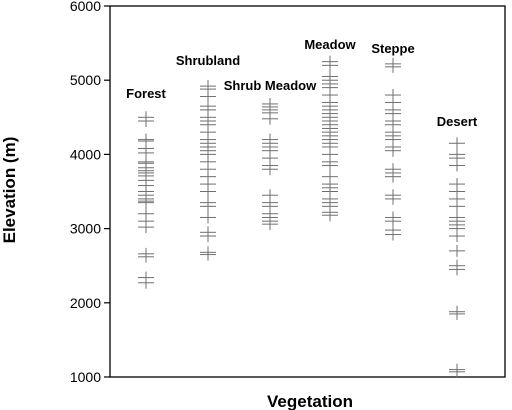  Describe the element at coordinates (270, 85) in the screenshot. I see `category-label: Shrub Meadow` at that location.